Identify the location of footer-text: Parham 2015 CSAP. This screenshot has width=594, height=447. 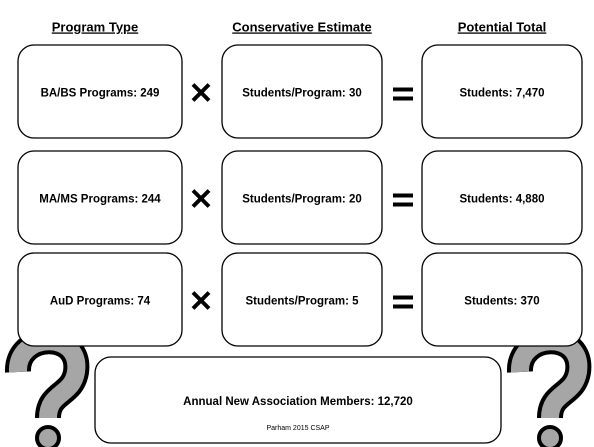
(297, 428).